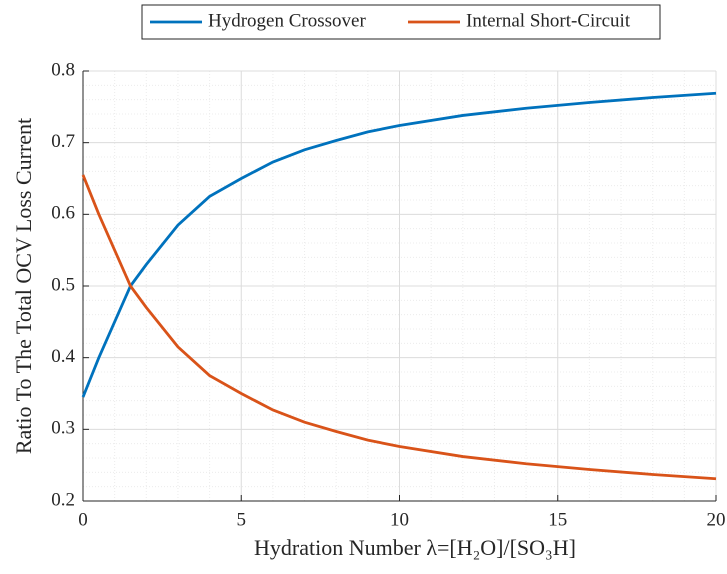  What do you see at coordinates (399, 519) in the screenshot?
I see `x-tick-label: 10` at bounding box center [399, 519].